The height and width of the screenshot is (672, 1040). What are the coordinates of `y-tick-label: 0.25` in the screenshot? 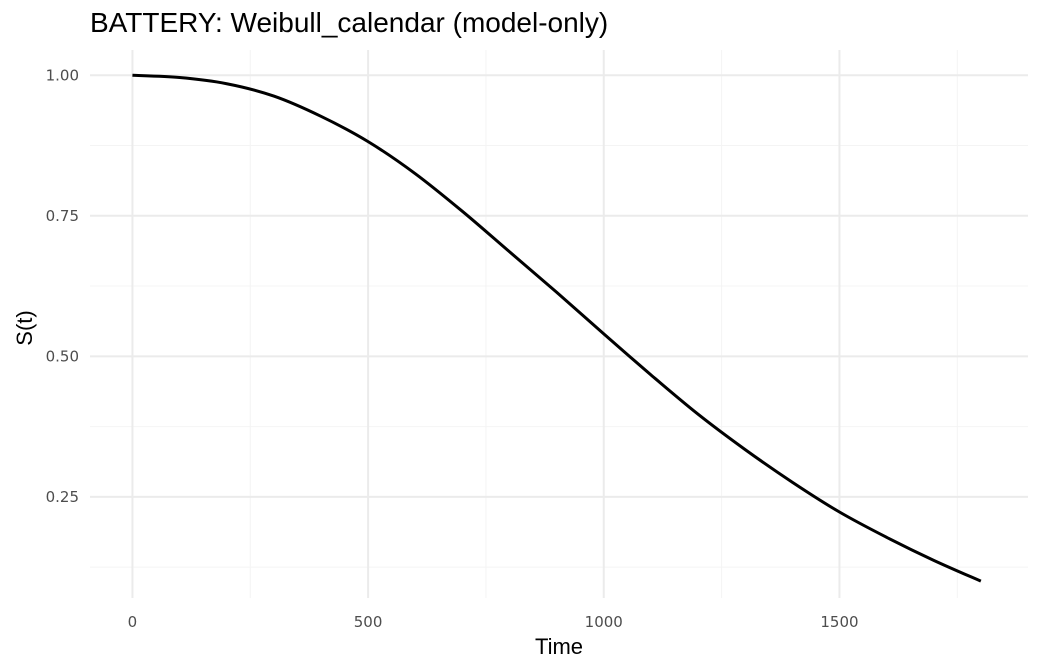 It's located at (62, 497).